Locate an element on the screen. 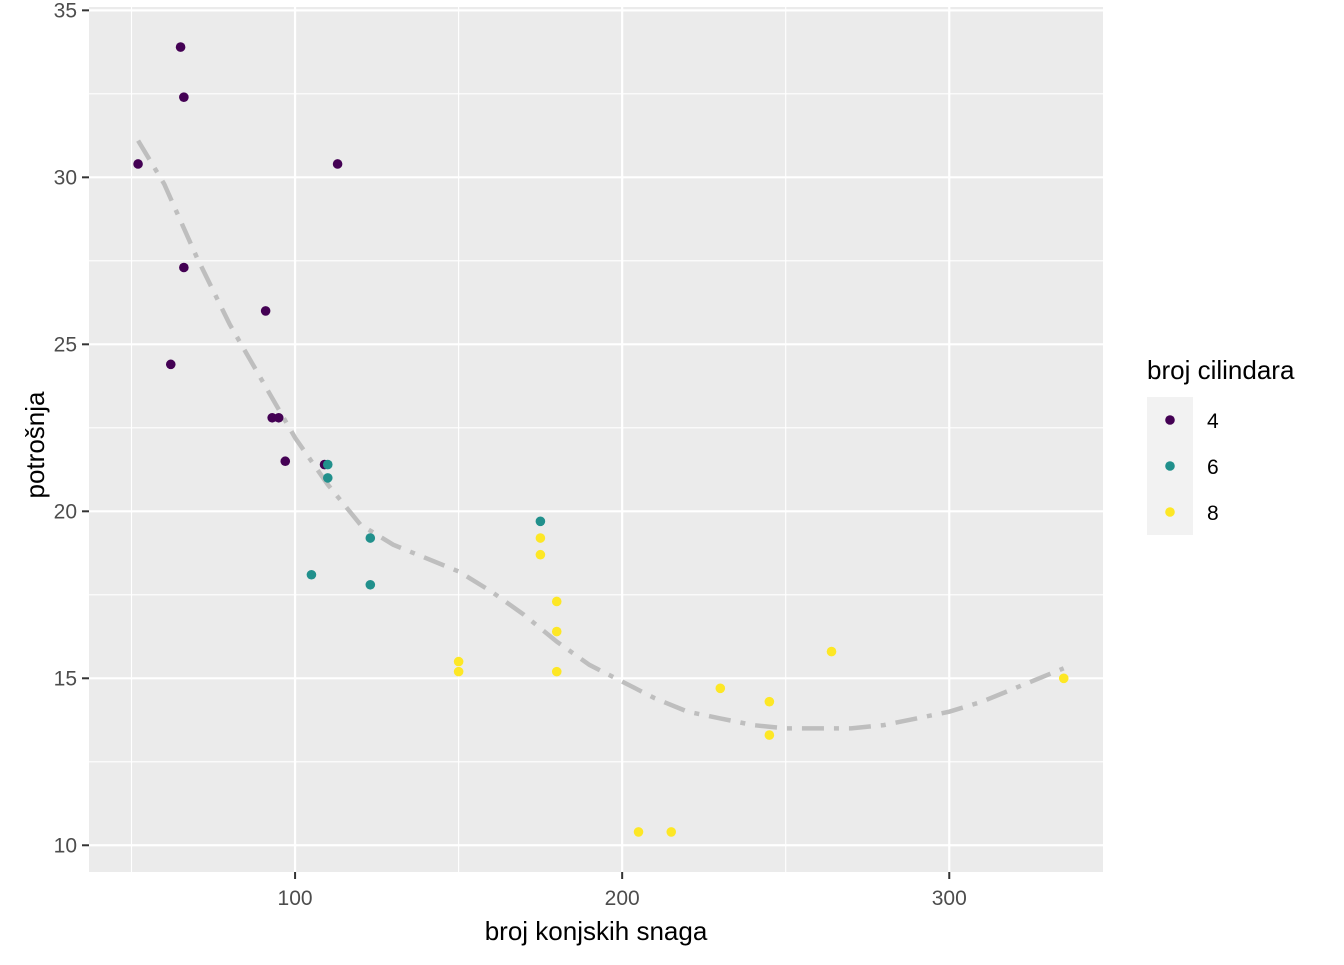 The width and height of the screenshot is (1344, 965). legend-keys: 4 6 8 is located at coordinates (1183, 466).